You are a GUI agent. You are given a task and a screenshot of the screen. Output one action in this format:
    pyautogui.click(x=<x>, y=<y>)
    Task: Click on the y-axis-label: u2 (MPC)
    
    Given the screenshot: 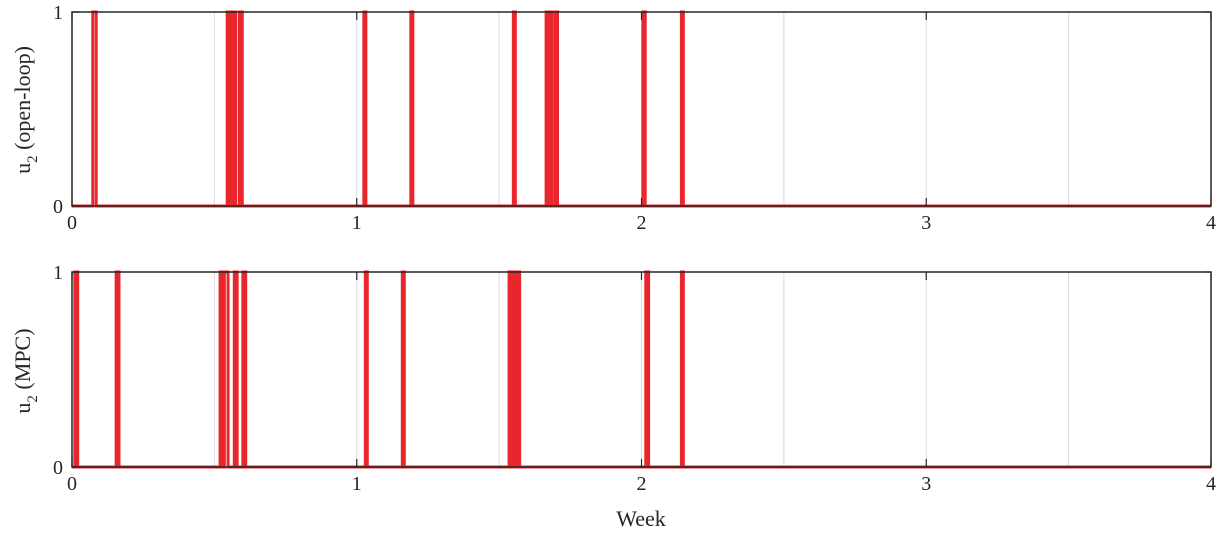 What is the action you would take?
    pyautogui.click(x=25, y=370)
    